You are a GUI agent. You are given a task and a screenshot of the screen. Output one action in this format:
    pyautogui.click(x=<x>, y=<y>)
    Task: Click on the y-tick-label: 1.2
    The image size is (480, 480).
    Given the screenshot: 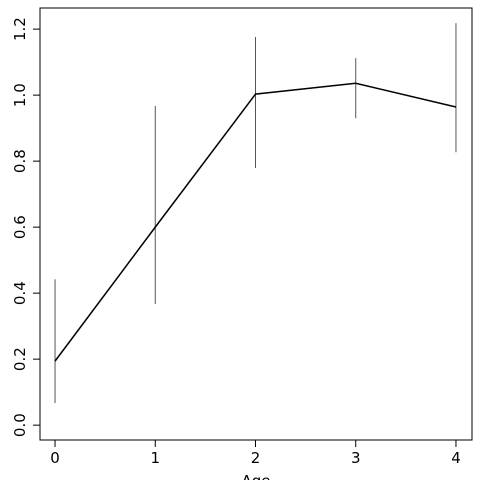 What is the action you would take?
    pyautogui.click(x=20, y=29)
    